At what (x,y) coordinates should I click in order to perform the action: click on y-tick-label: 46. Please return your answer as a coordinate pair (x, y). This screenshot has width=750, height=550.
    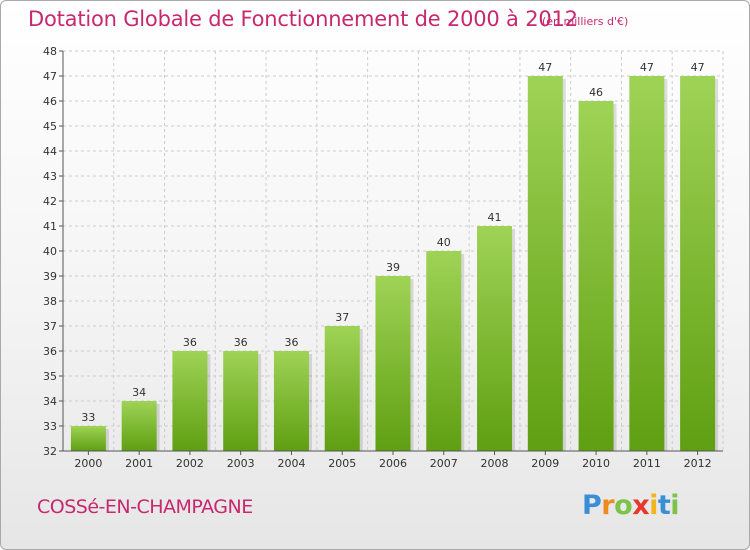
    Looking at the image, I should click on (50, 101).